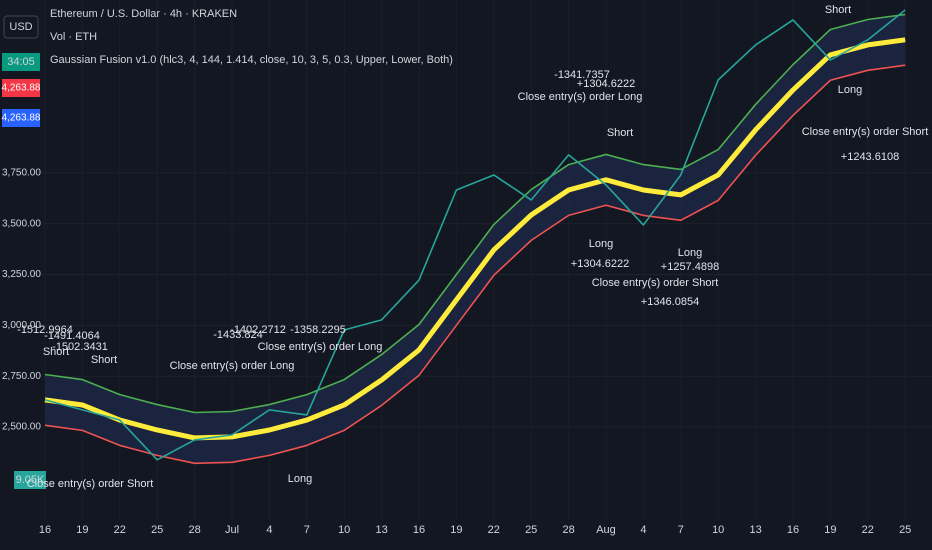 This screenshot has width=932, height=550. What do you see at coordinates (21, 376) in the screenshot?
I see `y-tick-label: 2,750.00` at bounding box center [21, 376].